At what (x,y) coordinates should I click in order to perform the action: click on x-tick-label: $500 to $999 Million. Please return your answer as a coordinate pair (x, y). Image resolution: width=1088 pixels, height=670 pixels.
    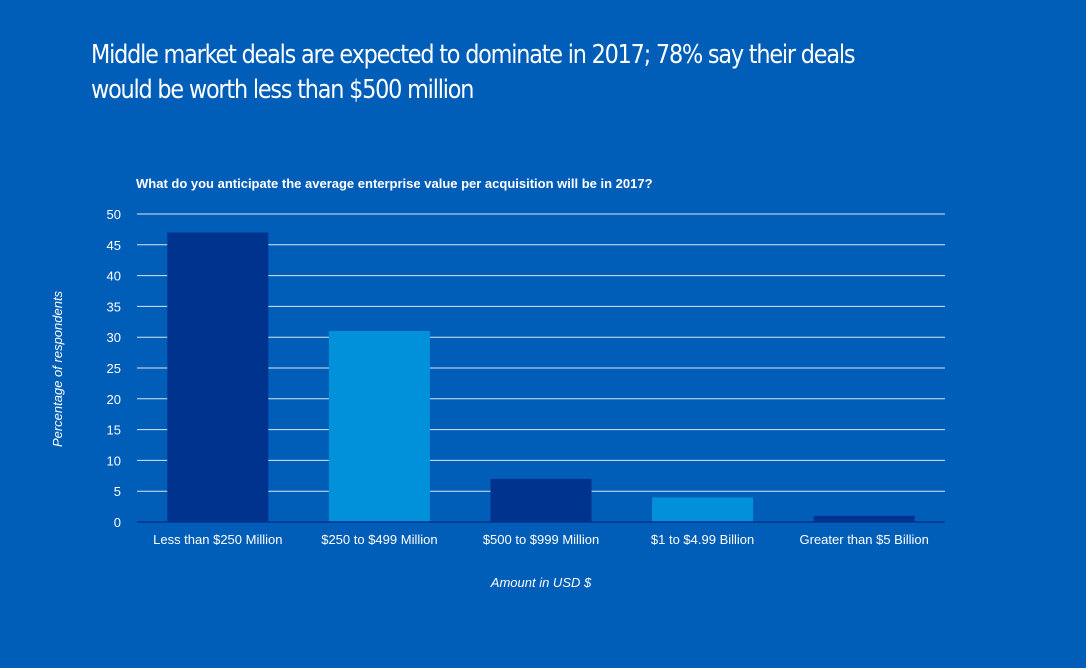
    Looking at the image, I should click on (541, 539).